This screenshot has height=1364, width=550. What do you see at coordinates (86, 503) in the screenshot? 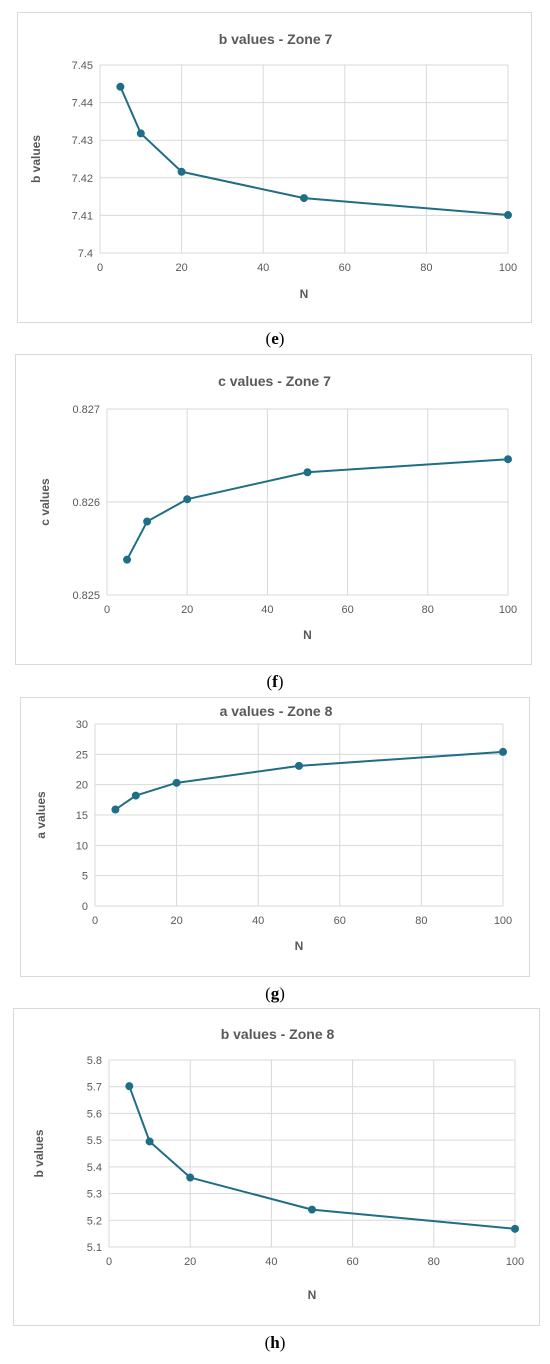
I see `y-tick-label: 0.826` at bounding box center [86, 503].